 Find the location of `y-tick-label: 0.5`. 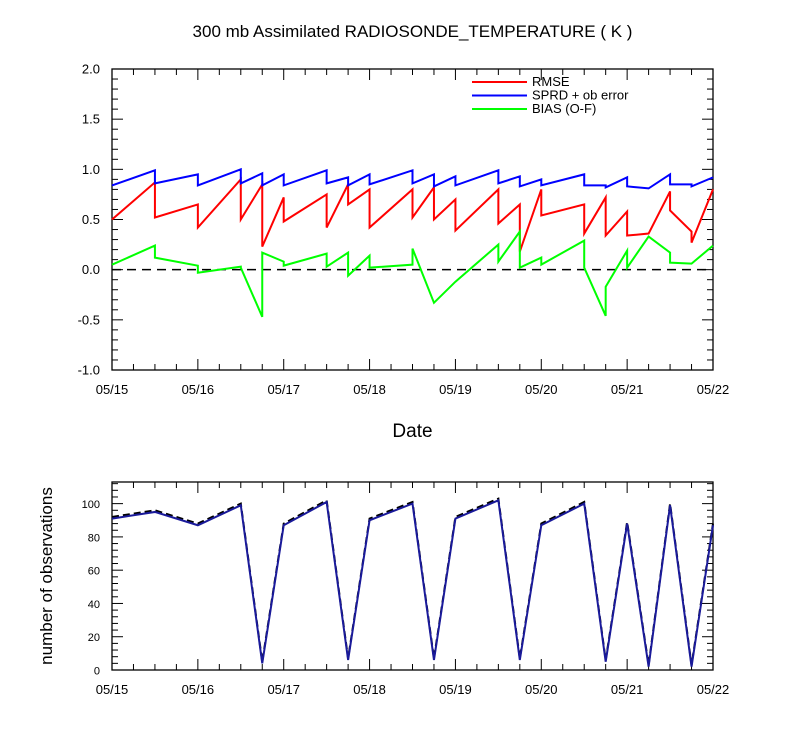

y-tick-label: 0.5 is located at coordinates (91, 219).